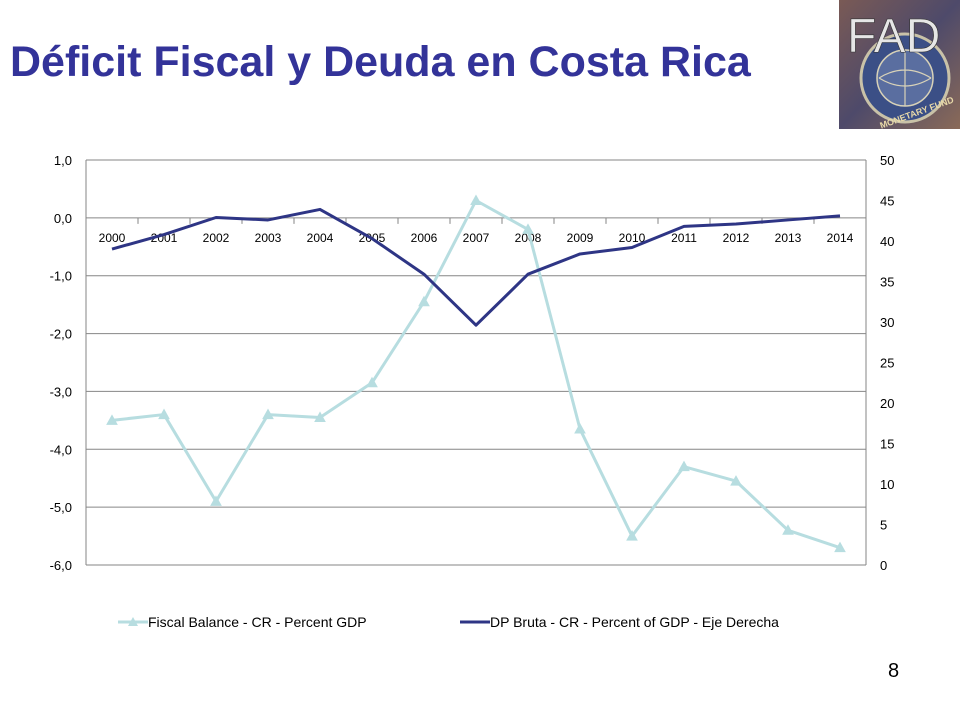 This screenshot has width=960, height=720. I want to click on imf-fad-logo: FAD MONETARY FUND, so click(899, 64).